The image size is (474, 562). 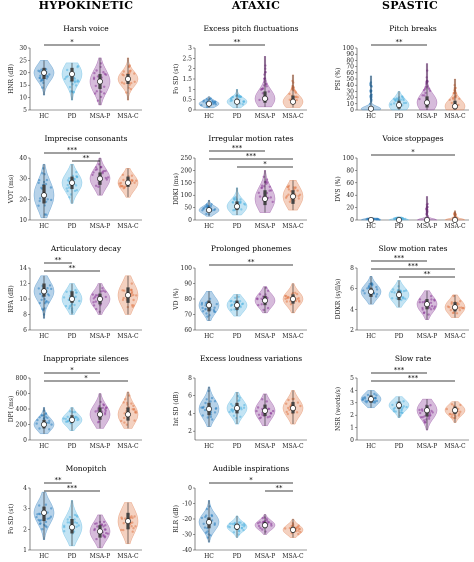 I want to click on y-tick-label: 4, so click(x=352, y=309).